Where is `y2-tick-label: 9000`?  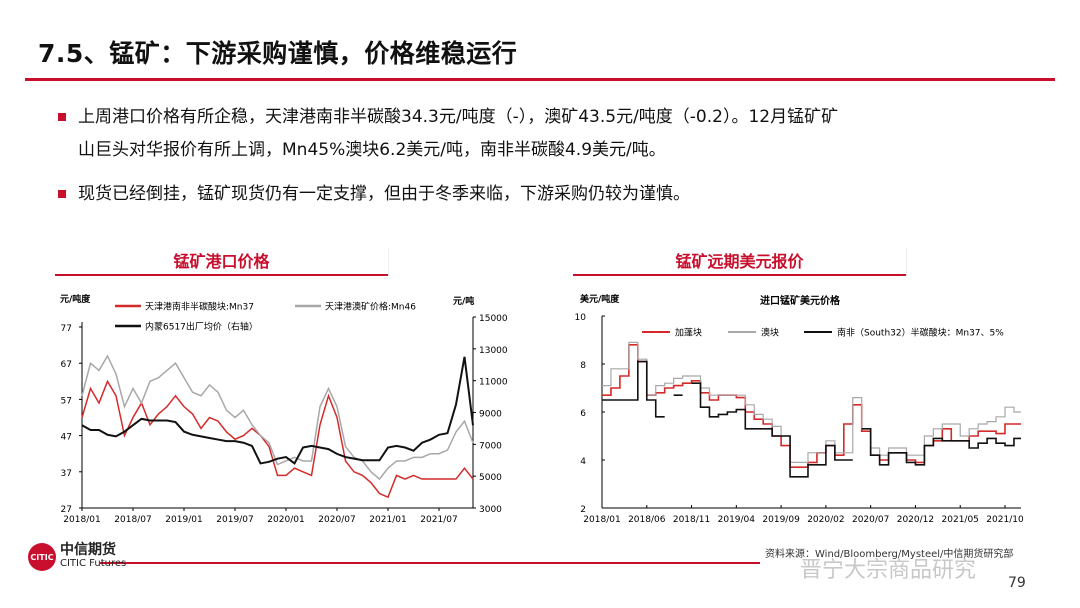
y2-tick-label: 9000 is located at coordinates (490, 415).